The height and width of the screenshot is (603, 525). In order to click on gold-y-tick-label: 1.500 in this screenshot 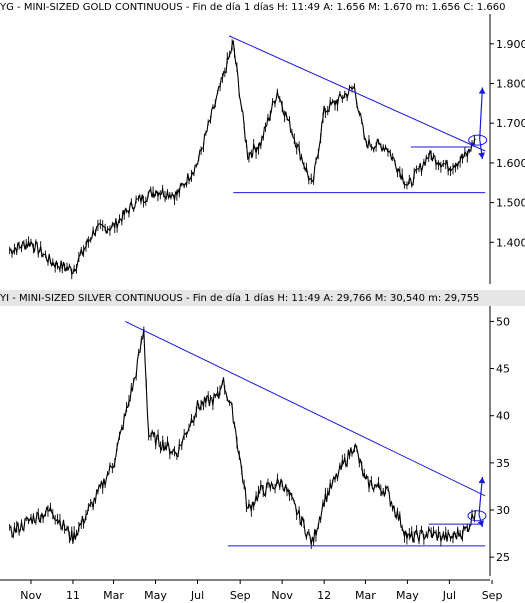, I will do `click(510, 203)`.